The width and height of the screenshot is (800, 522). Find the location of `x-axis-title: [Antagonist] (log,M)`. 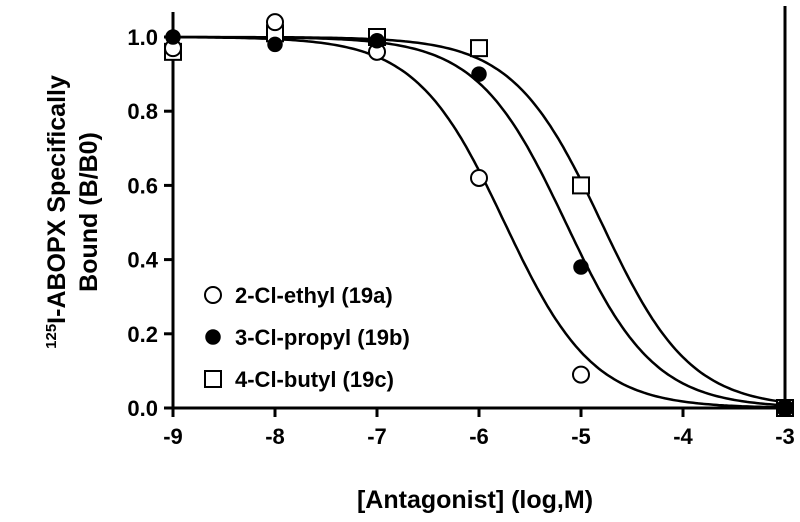

x-axis-title: [Antagonist] (log,M) is located at coordinates (475, 500).